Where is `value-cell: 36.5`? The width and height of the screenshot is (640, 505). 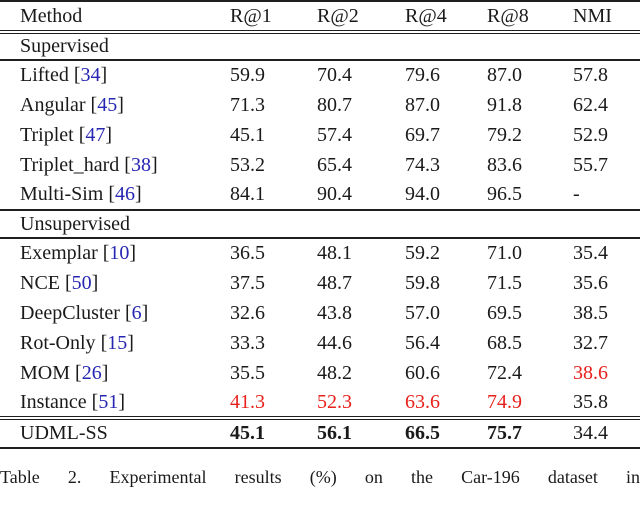
value-cell: 36.5 is located at coordinates (247, 253).